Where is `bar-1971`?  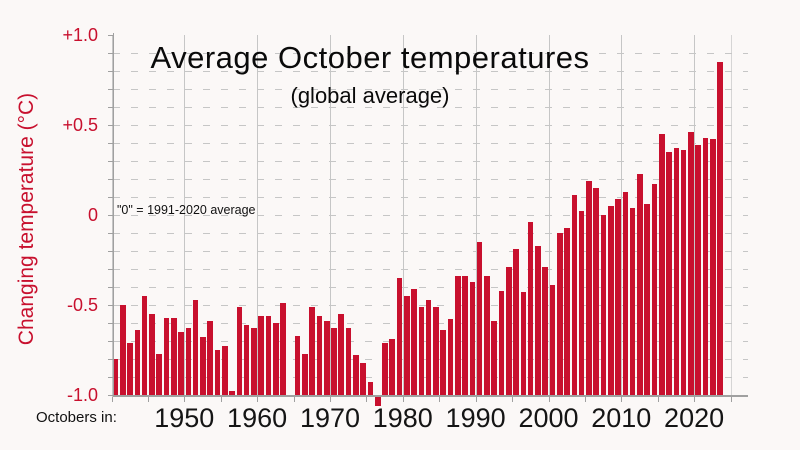
bar-1971 is located at coordinates (341, 354).